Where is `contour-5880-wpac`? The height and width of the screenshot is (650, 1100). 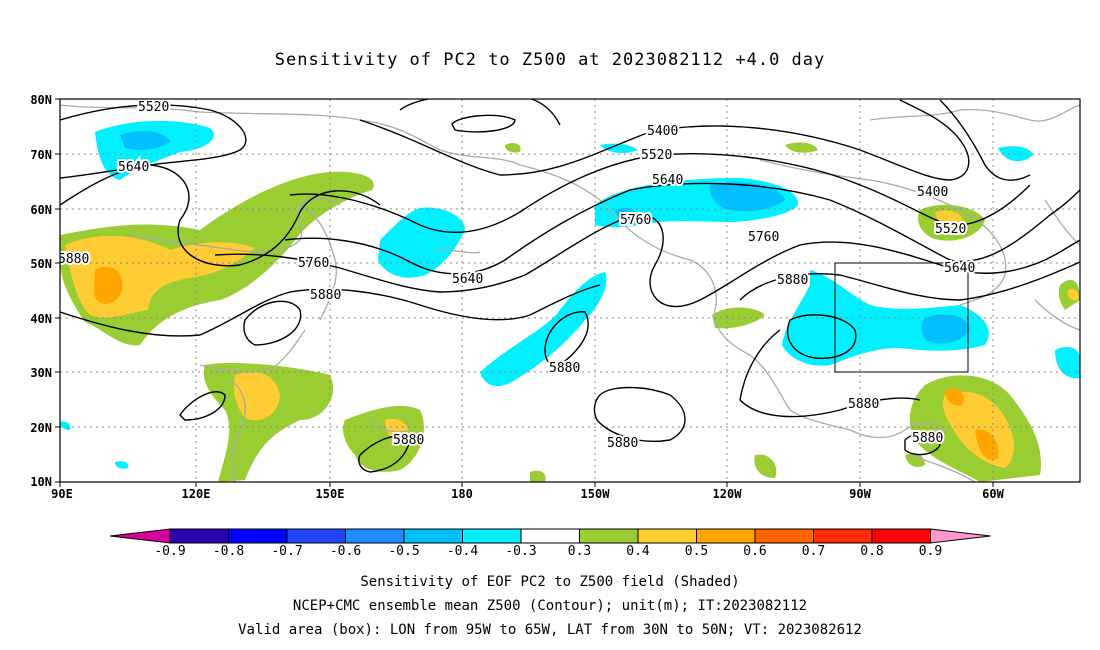 contour-5880-wpac is located at coordinates (272, 323).